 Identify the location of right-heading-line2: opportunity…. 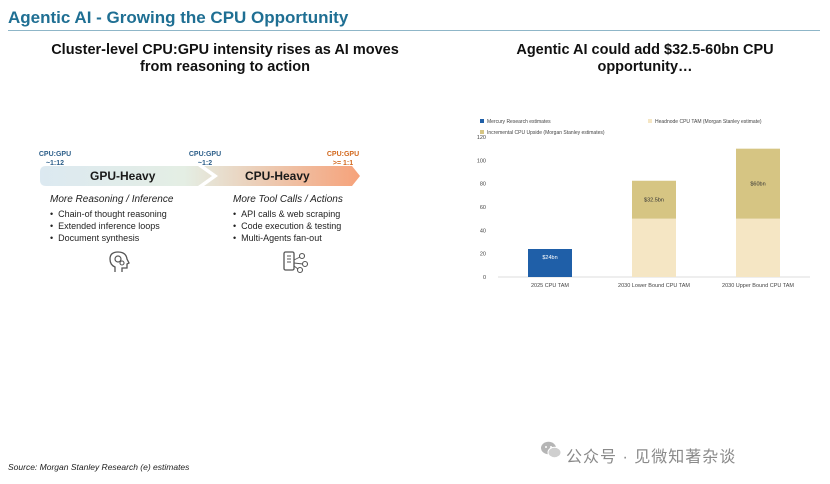
(645, 67).